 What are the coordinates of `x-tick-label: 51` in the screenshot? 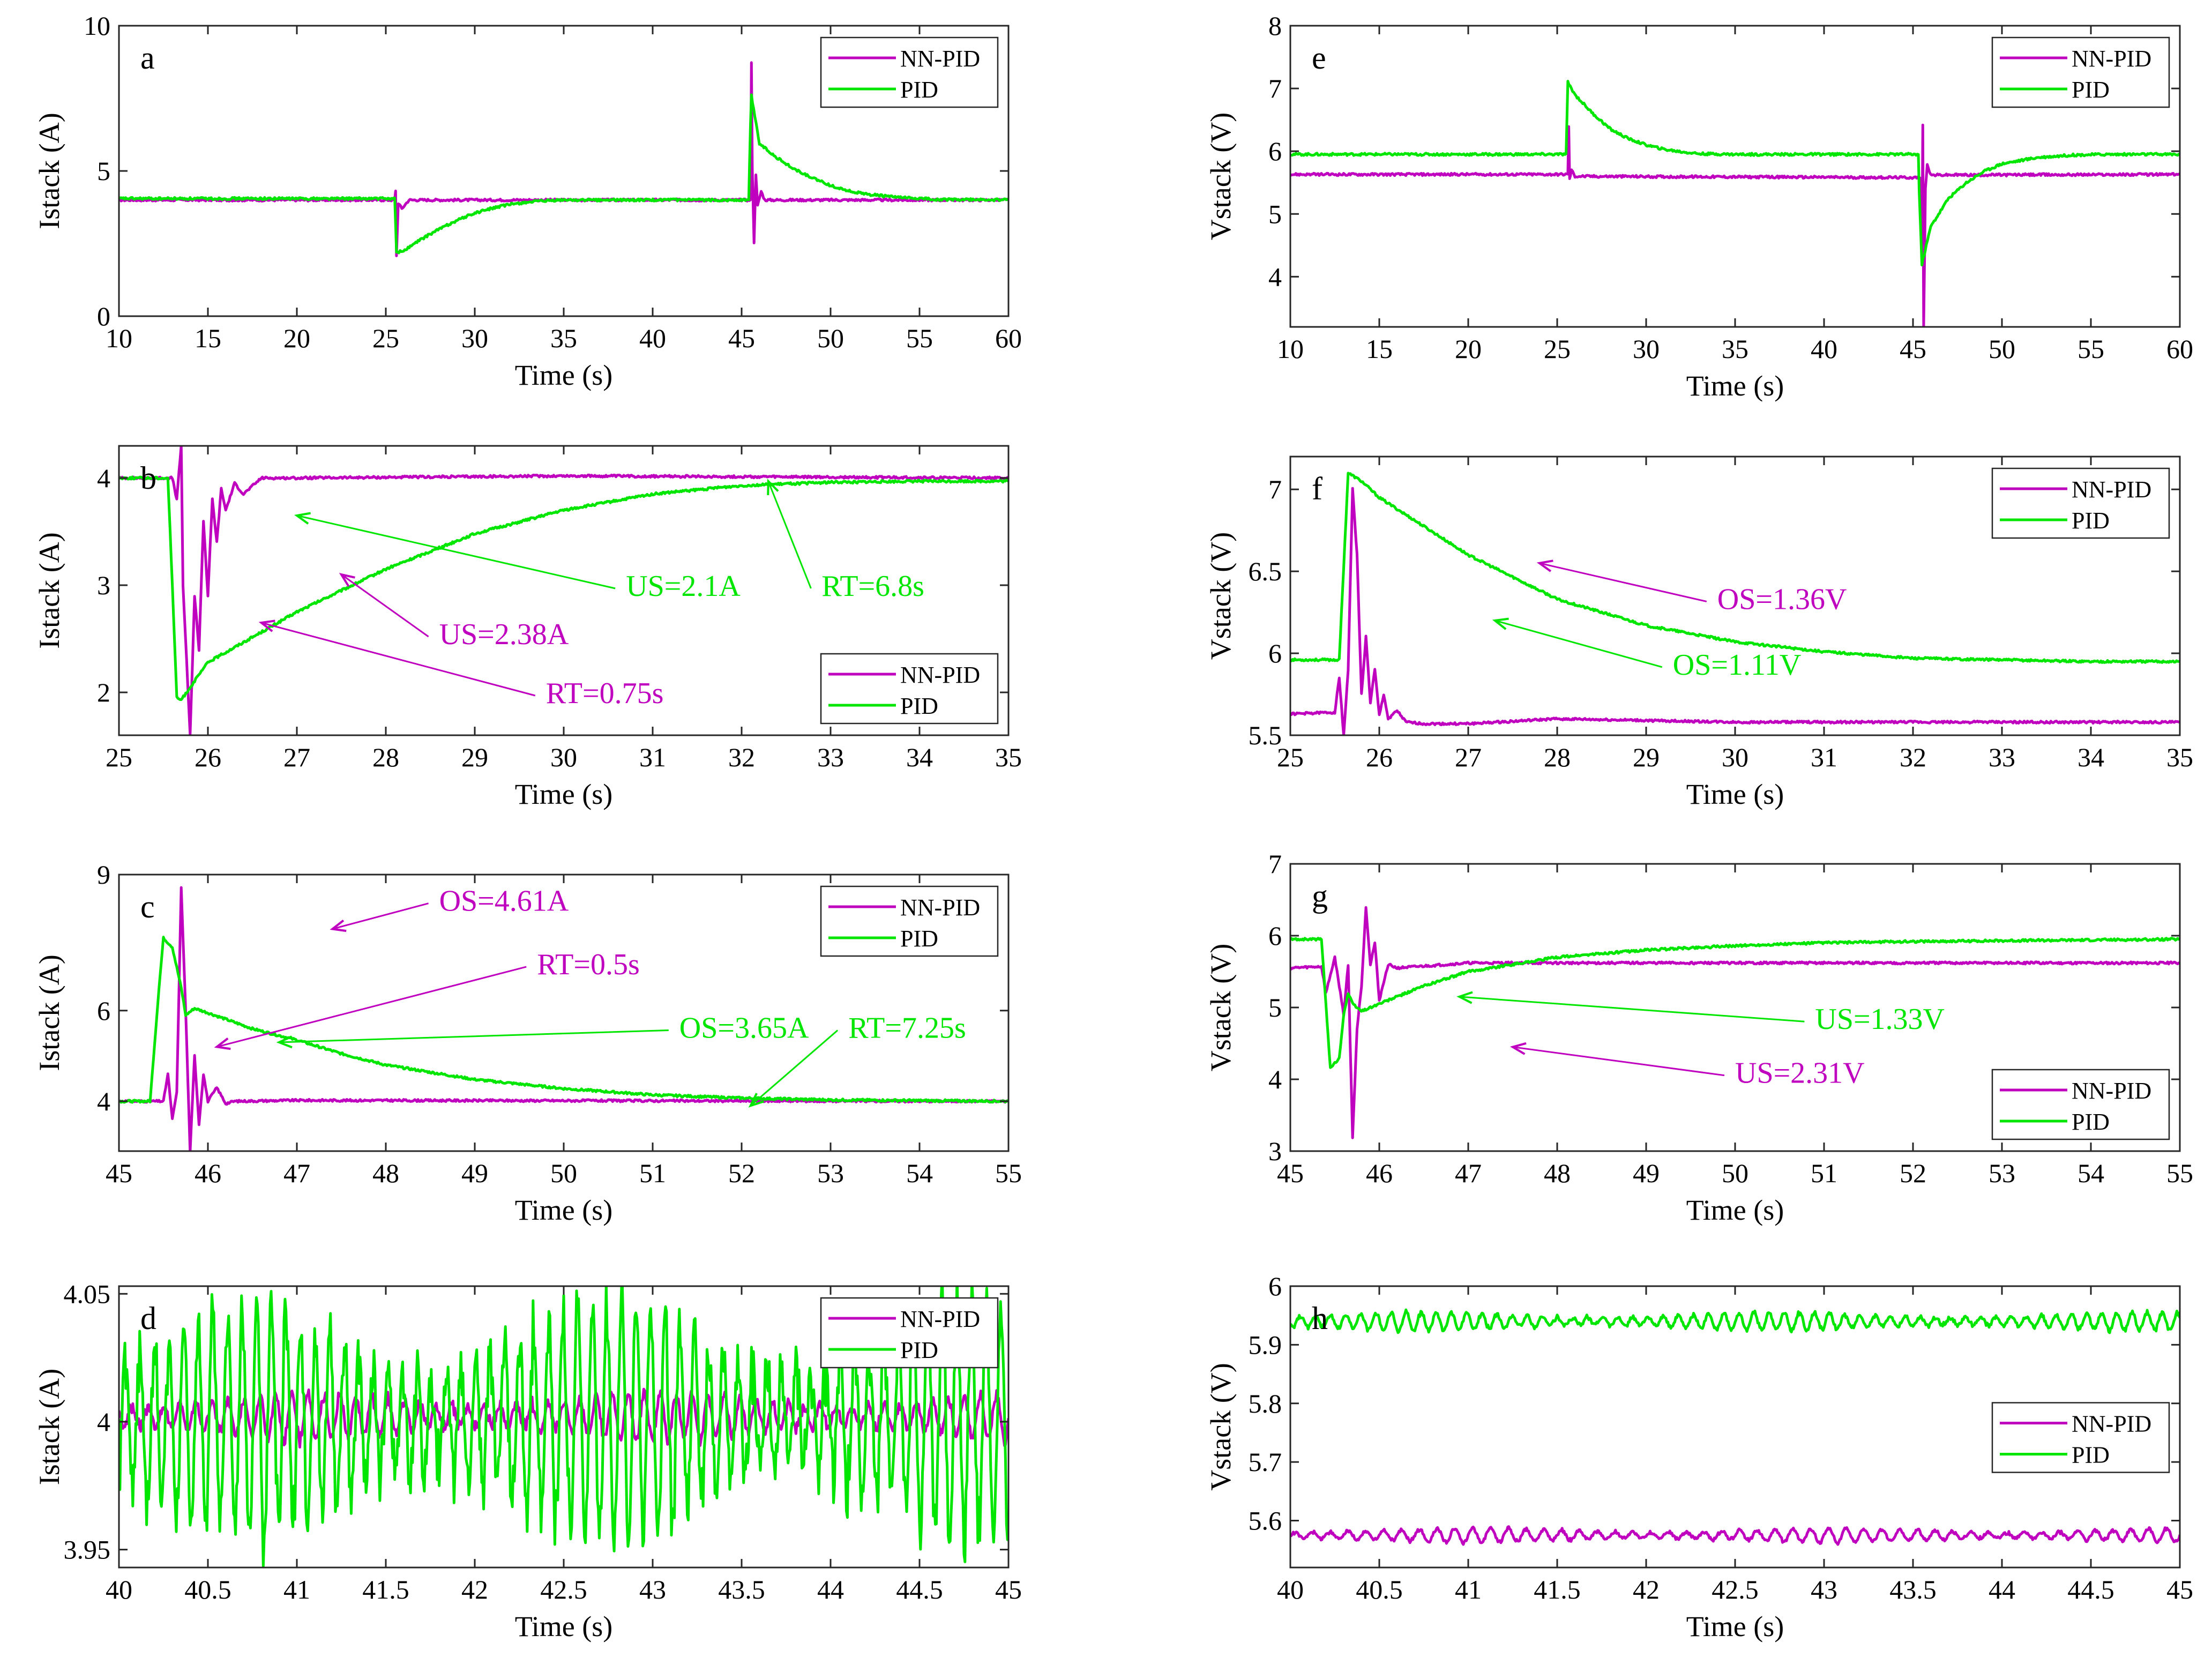 It's located at (1824, 1173).